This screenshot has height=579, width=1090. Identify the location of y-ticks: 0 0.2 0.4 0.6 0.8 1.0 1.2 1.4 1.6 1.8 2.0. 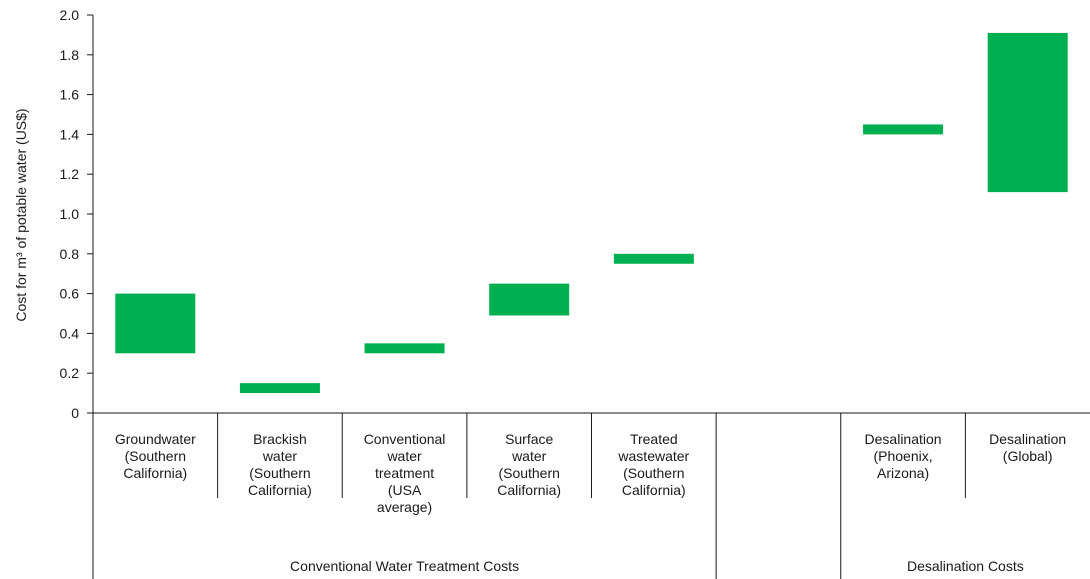
(76, 214).